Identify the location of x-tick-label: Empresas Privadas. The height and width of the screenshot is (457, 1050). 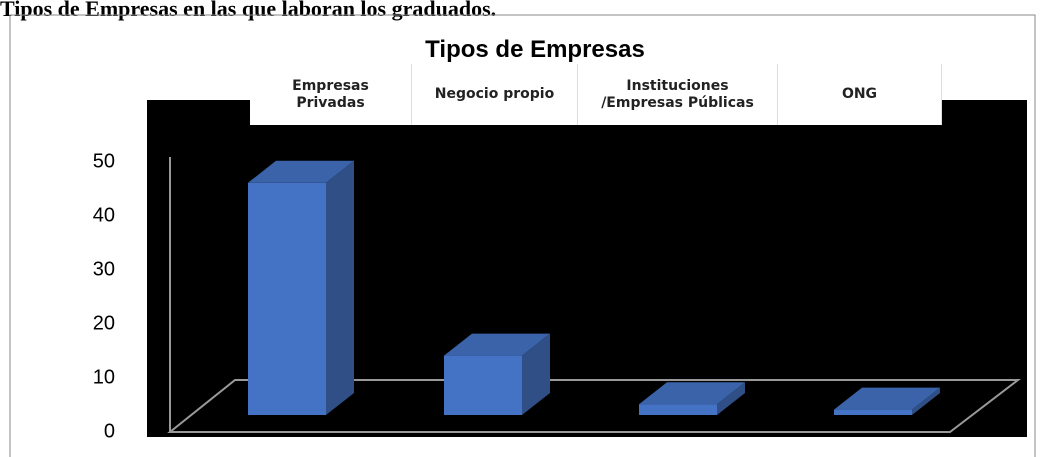
(331, 94).